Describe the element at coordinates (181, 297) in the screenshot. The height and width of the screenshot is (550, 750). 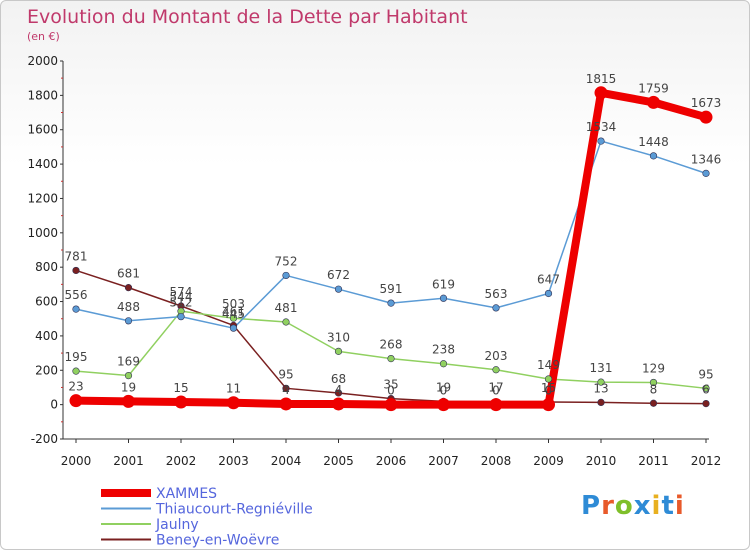
I see `data-label: 544` at that location.